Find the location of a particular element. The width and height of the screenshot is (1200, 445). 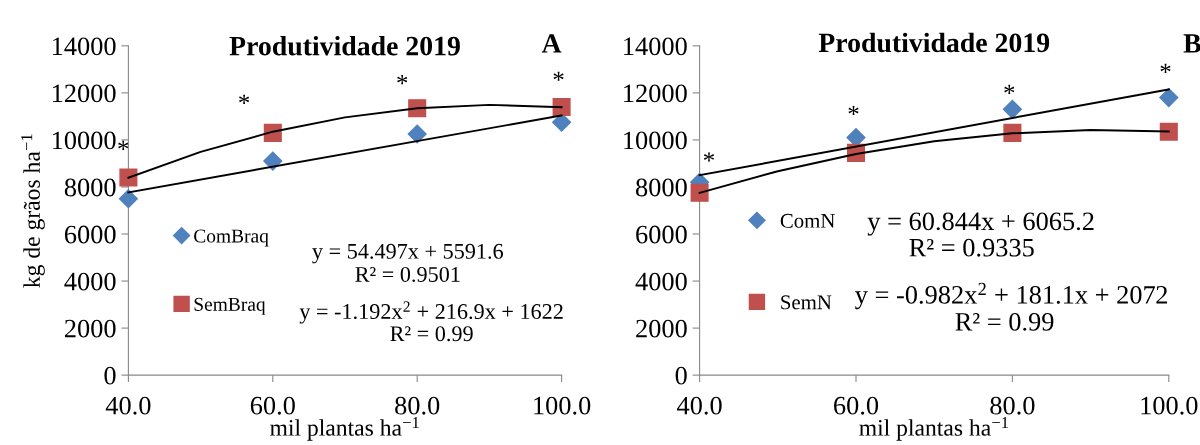

annotation: R² = 0.9501 is located at coordinates (407, 274).